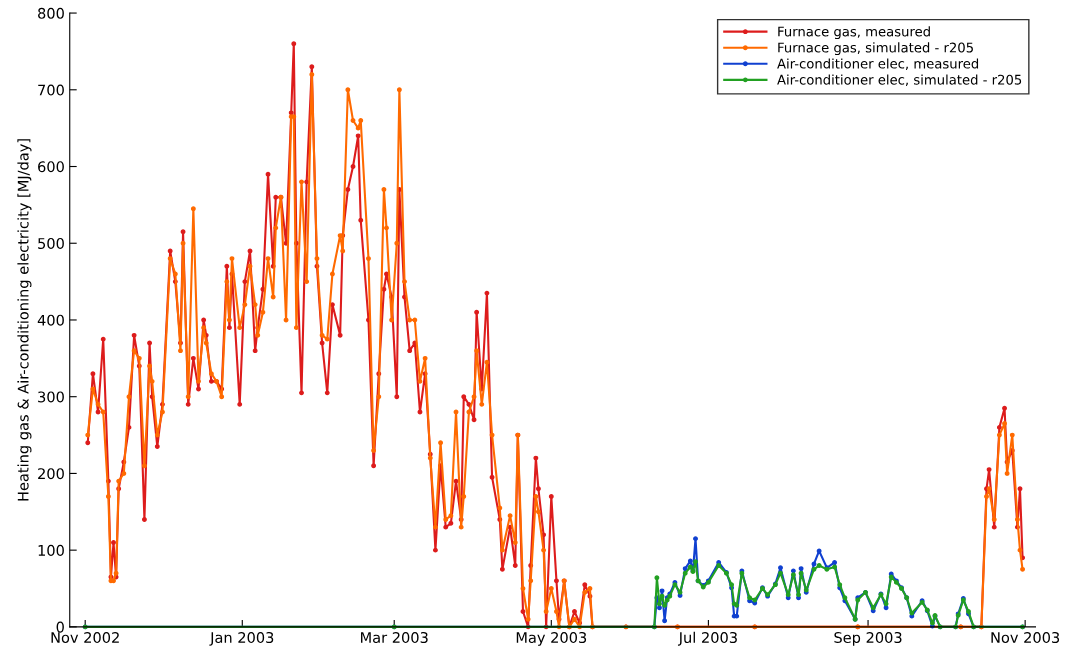  I want to click on y-tick-label: 0, so click(60, 627).